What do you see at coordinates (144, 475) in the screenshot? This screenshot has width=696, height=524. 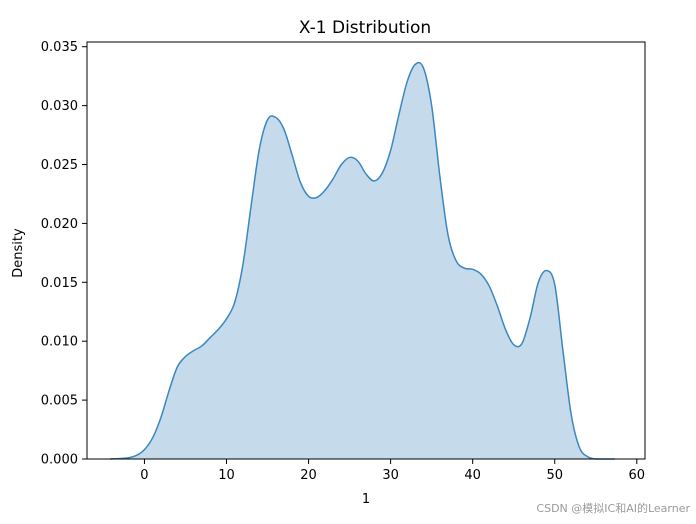 I see `x-tick-label-0: 0` at bounding box center [144, 475].